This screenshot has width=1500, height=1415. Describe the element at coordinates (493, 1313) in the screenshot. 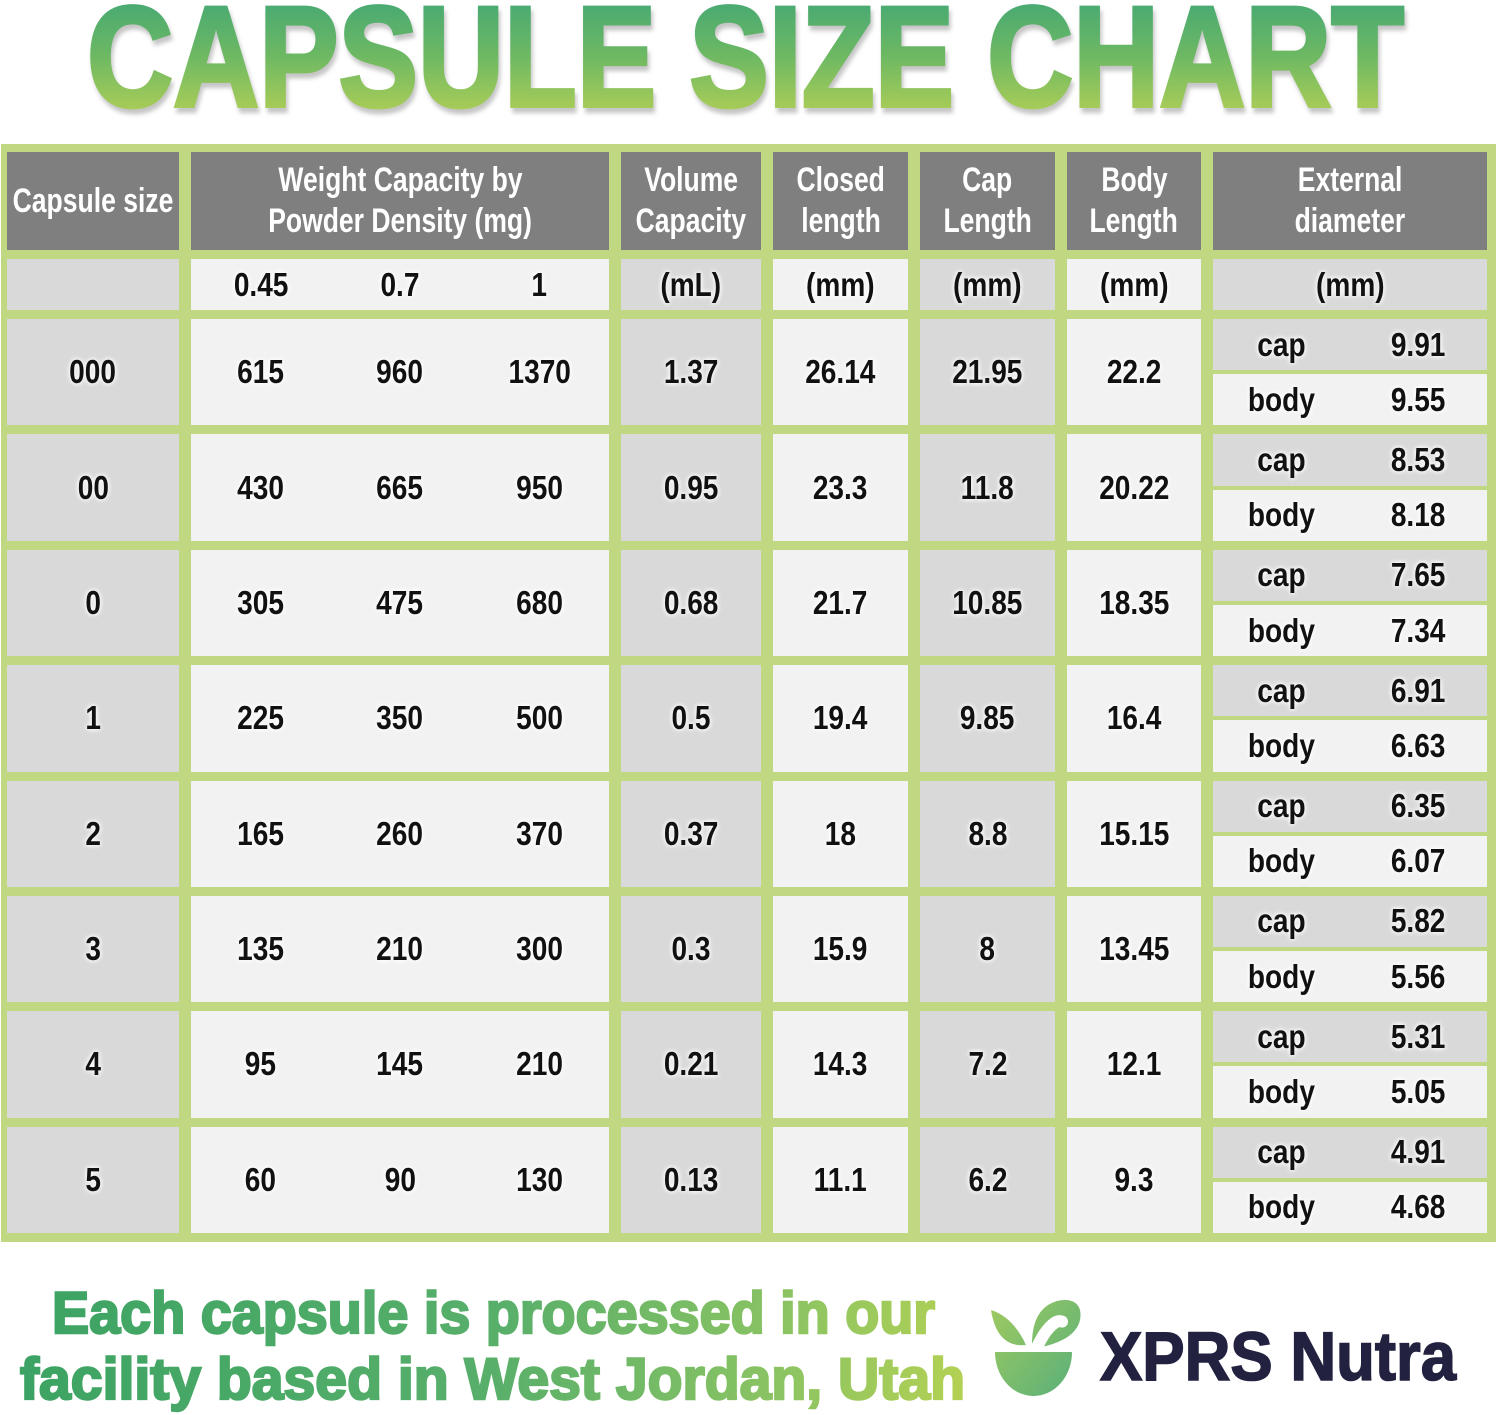

I see `svg-text:Each capsule is processed in o: Each capsule is processed in our` at that location.